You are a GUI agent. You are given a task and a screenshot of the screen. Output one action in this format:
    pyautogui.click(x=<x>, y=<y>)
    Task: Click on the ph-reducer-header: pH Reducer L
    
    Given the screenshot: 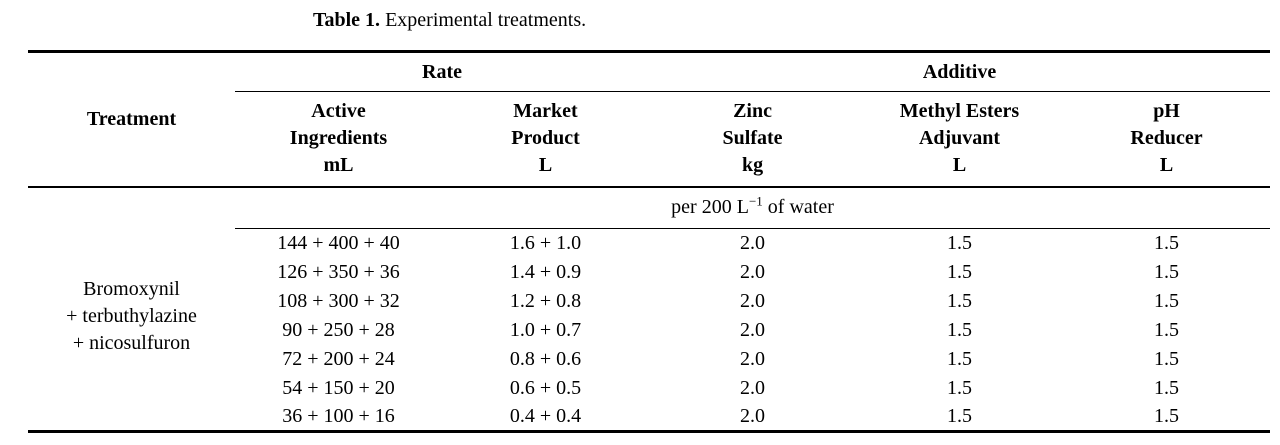 What is the action you would take?
    pyautogui.click(x=1167, y=139)
    